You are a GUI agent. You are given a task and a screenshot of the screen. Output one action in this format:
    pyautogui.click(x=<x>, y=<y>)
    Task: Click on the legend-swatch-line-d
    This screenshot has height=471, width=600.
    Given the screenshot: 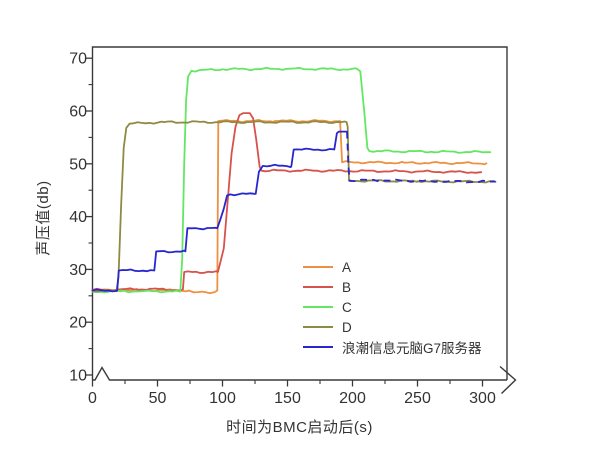 What is the action you would take?
    pyautogui.click(x=318, y=327)
    